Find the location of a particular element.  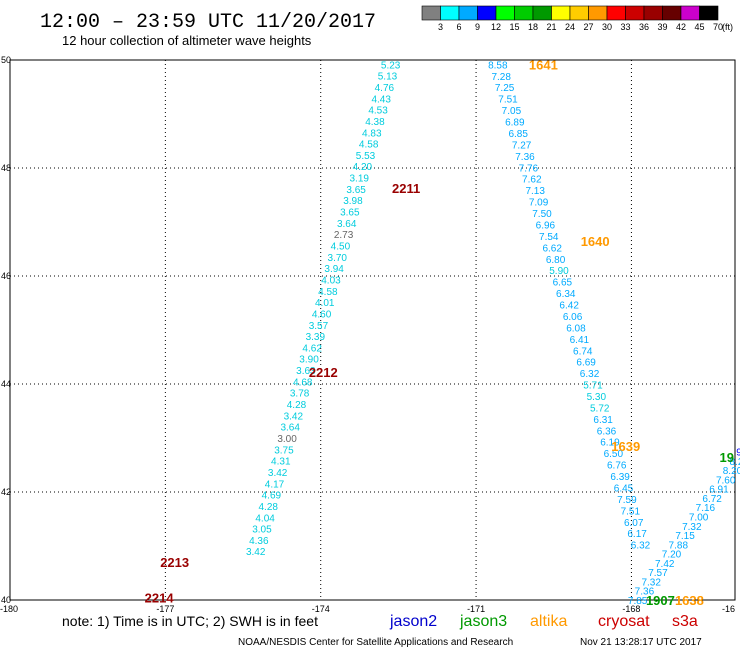

wave-height-value: 6.91 is located at coordinates (719, 490).